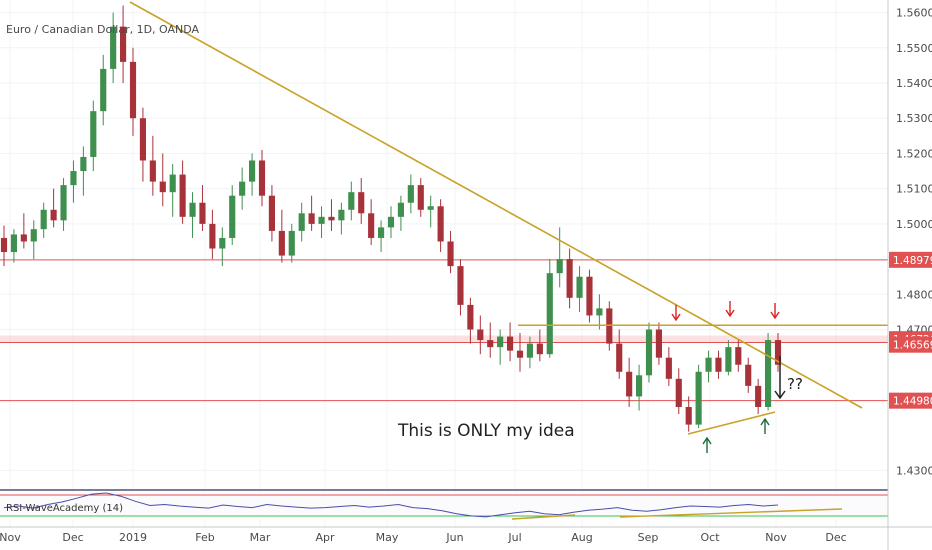 This screenshot has height=550, width=932. Describe the element at coordinates (914, 153) in the screenshot. I see `y-tick-label: 1.52000` at that location.